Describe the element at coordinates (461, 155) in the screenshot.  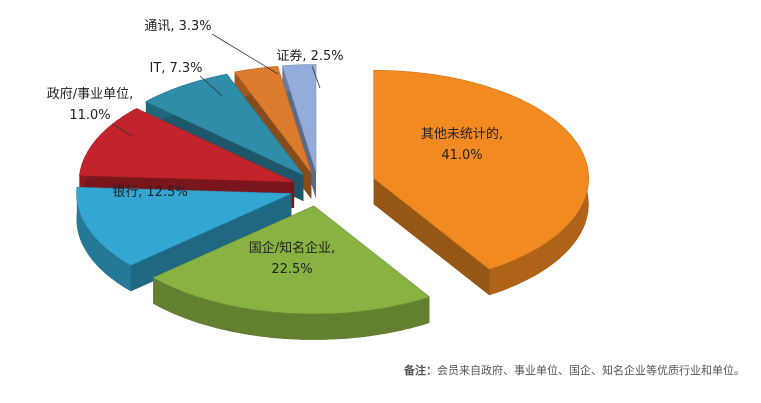
I see `value-label: 41.0%` at that location.